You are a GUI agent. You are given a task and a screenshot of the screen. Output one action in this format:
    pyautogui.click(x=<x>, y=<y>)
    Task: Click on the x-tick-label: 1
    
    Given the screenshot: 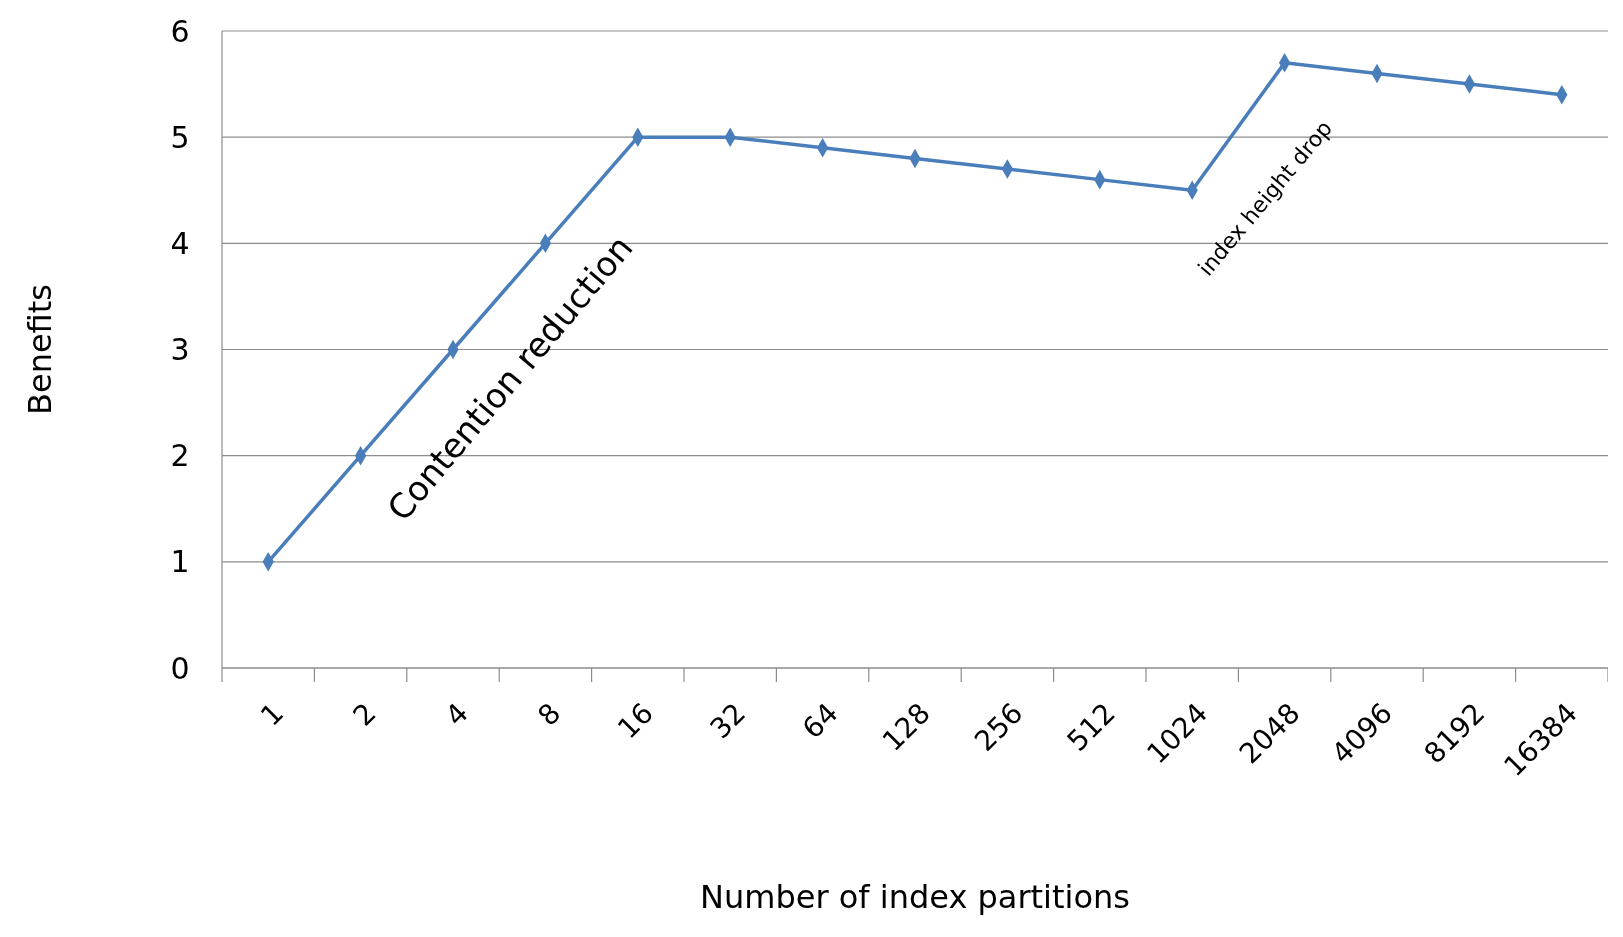 What is the action you would take?
    pyautogui.click(x=272, y=714)
    